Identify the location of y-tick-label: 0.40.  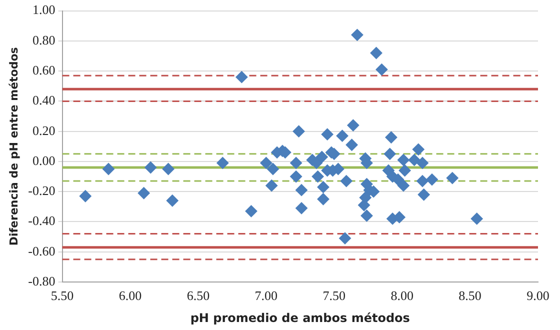
(44, 100).